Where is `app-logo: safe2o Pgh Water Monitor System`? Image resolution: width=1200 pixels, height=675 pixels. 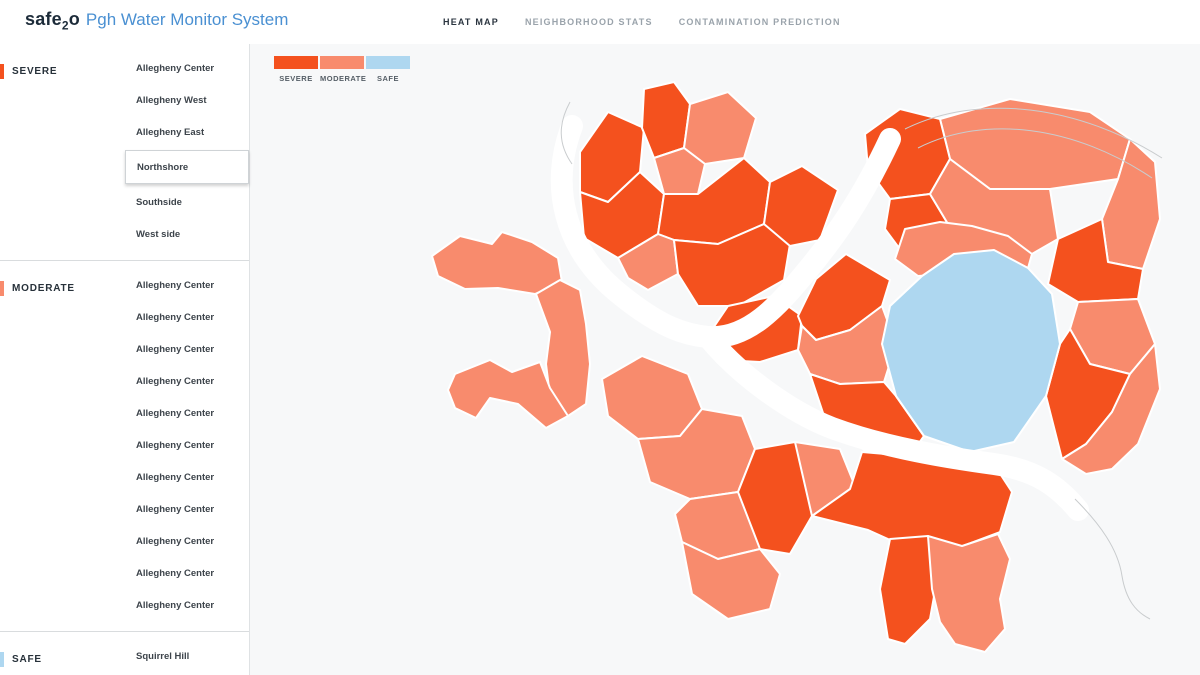 app-logo: safe2o Pgh Water Monitor System is located at coordinates (156, 21).